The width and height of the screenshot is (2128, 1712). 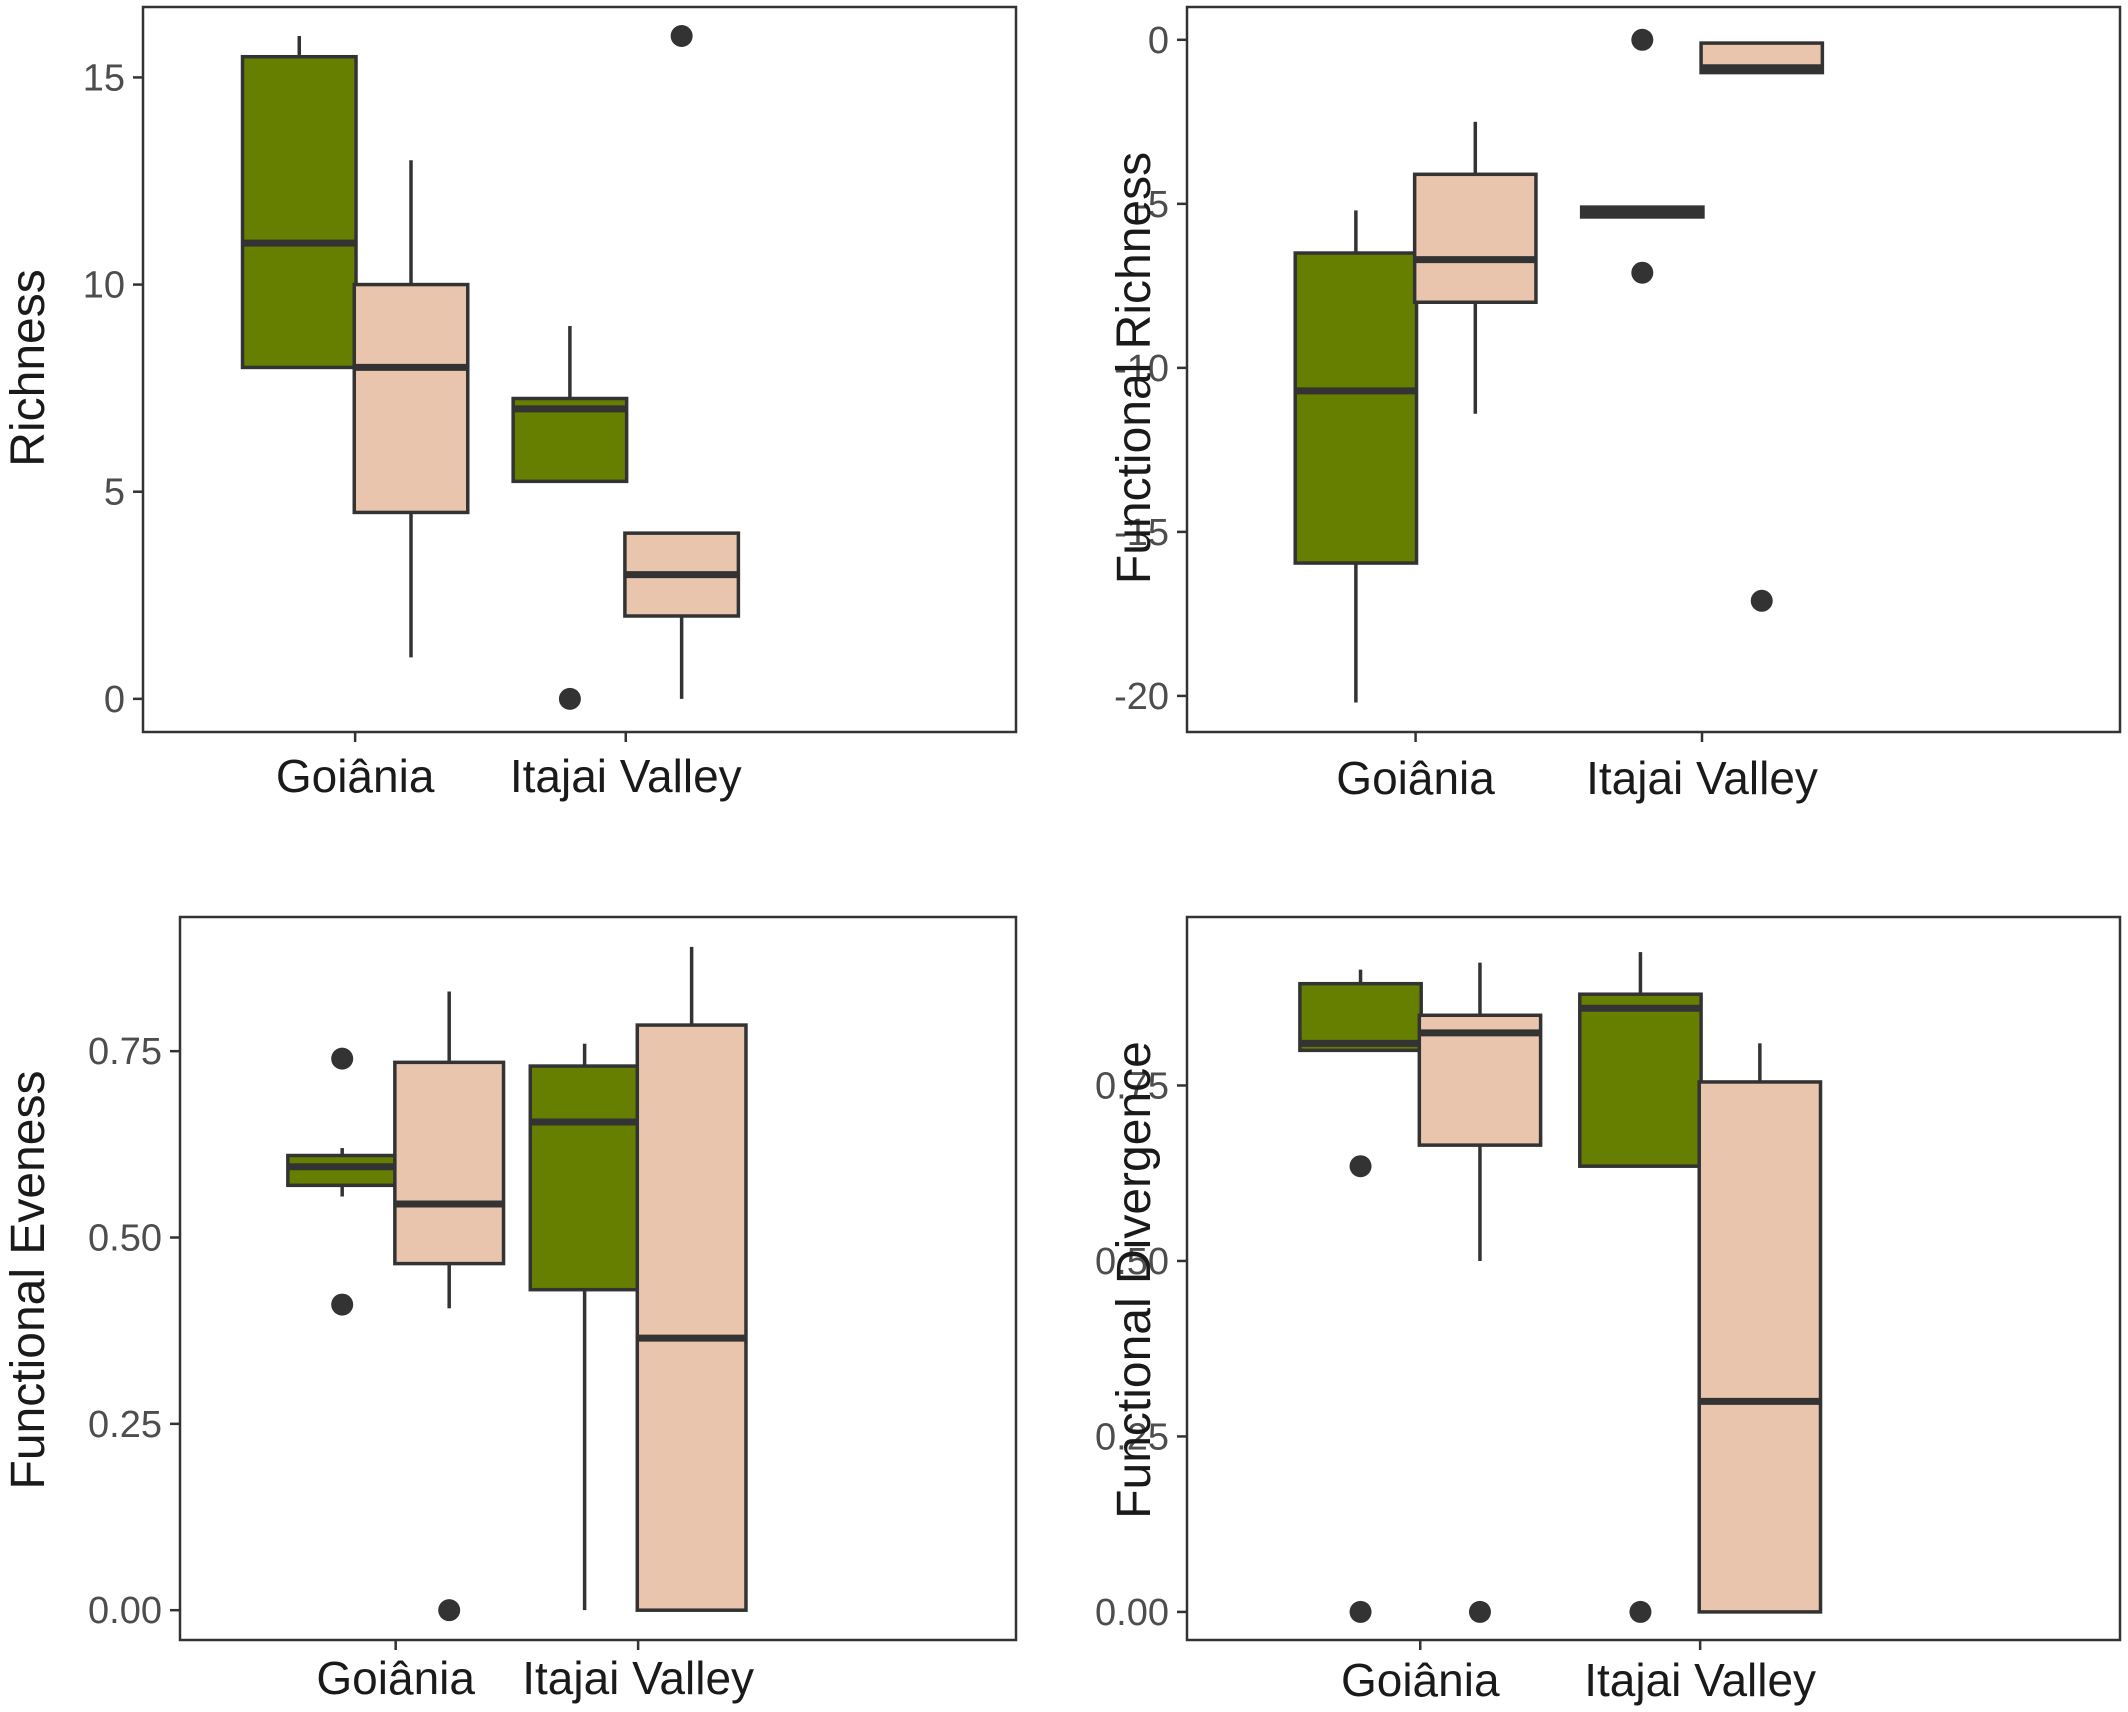 I want to click on y-tick-label: -5, so click(x=1152, y=205).